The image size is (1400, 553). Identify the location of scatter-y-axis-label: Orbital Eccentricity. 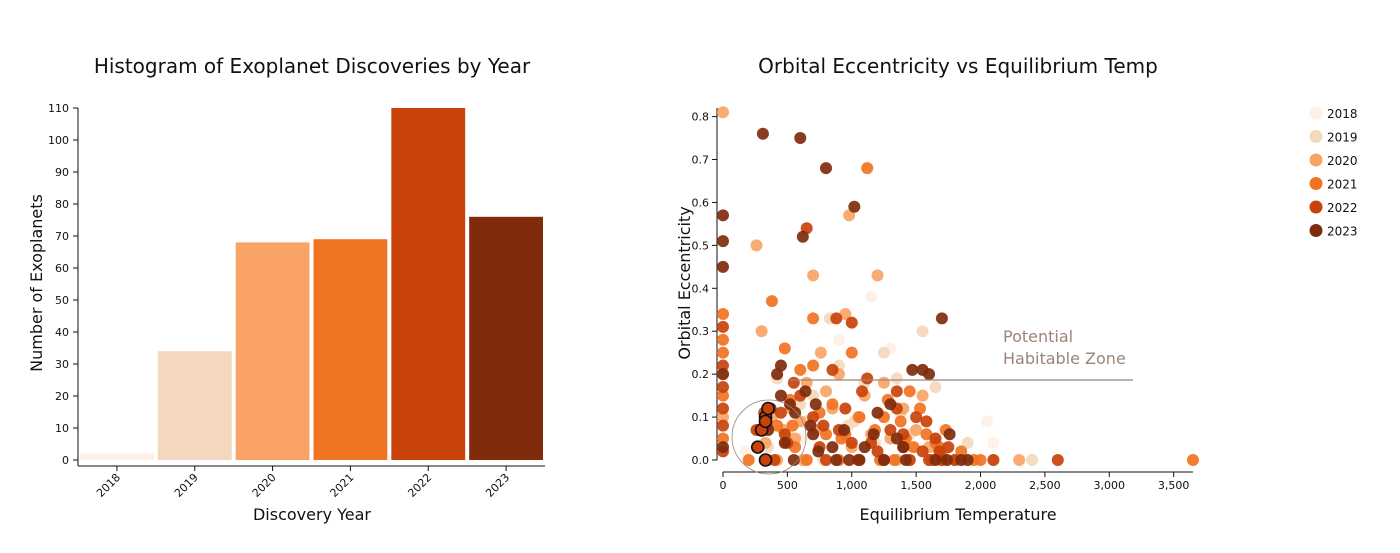
(684, 282).